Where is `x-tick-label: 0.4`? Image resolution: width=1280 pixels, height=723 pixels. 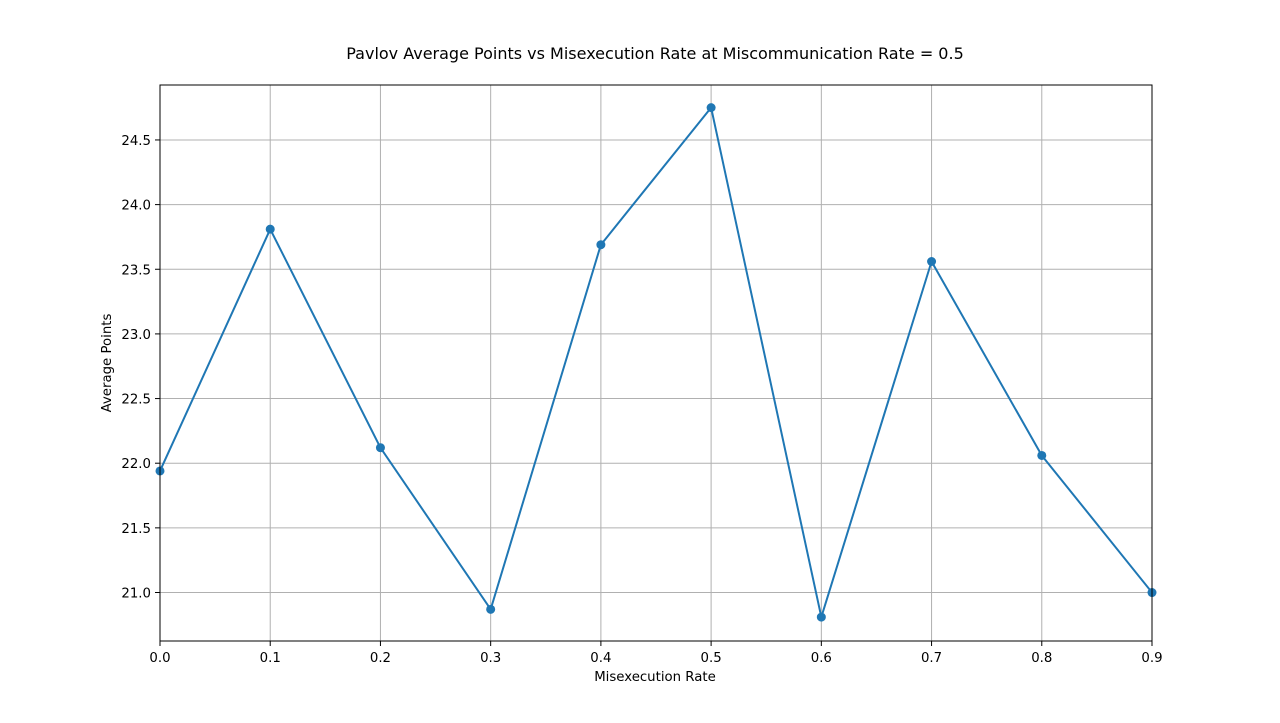
x-tick-label: 0.4 is located at coordinates (600, 658).